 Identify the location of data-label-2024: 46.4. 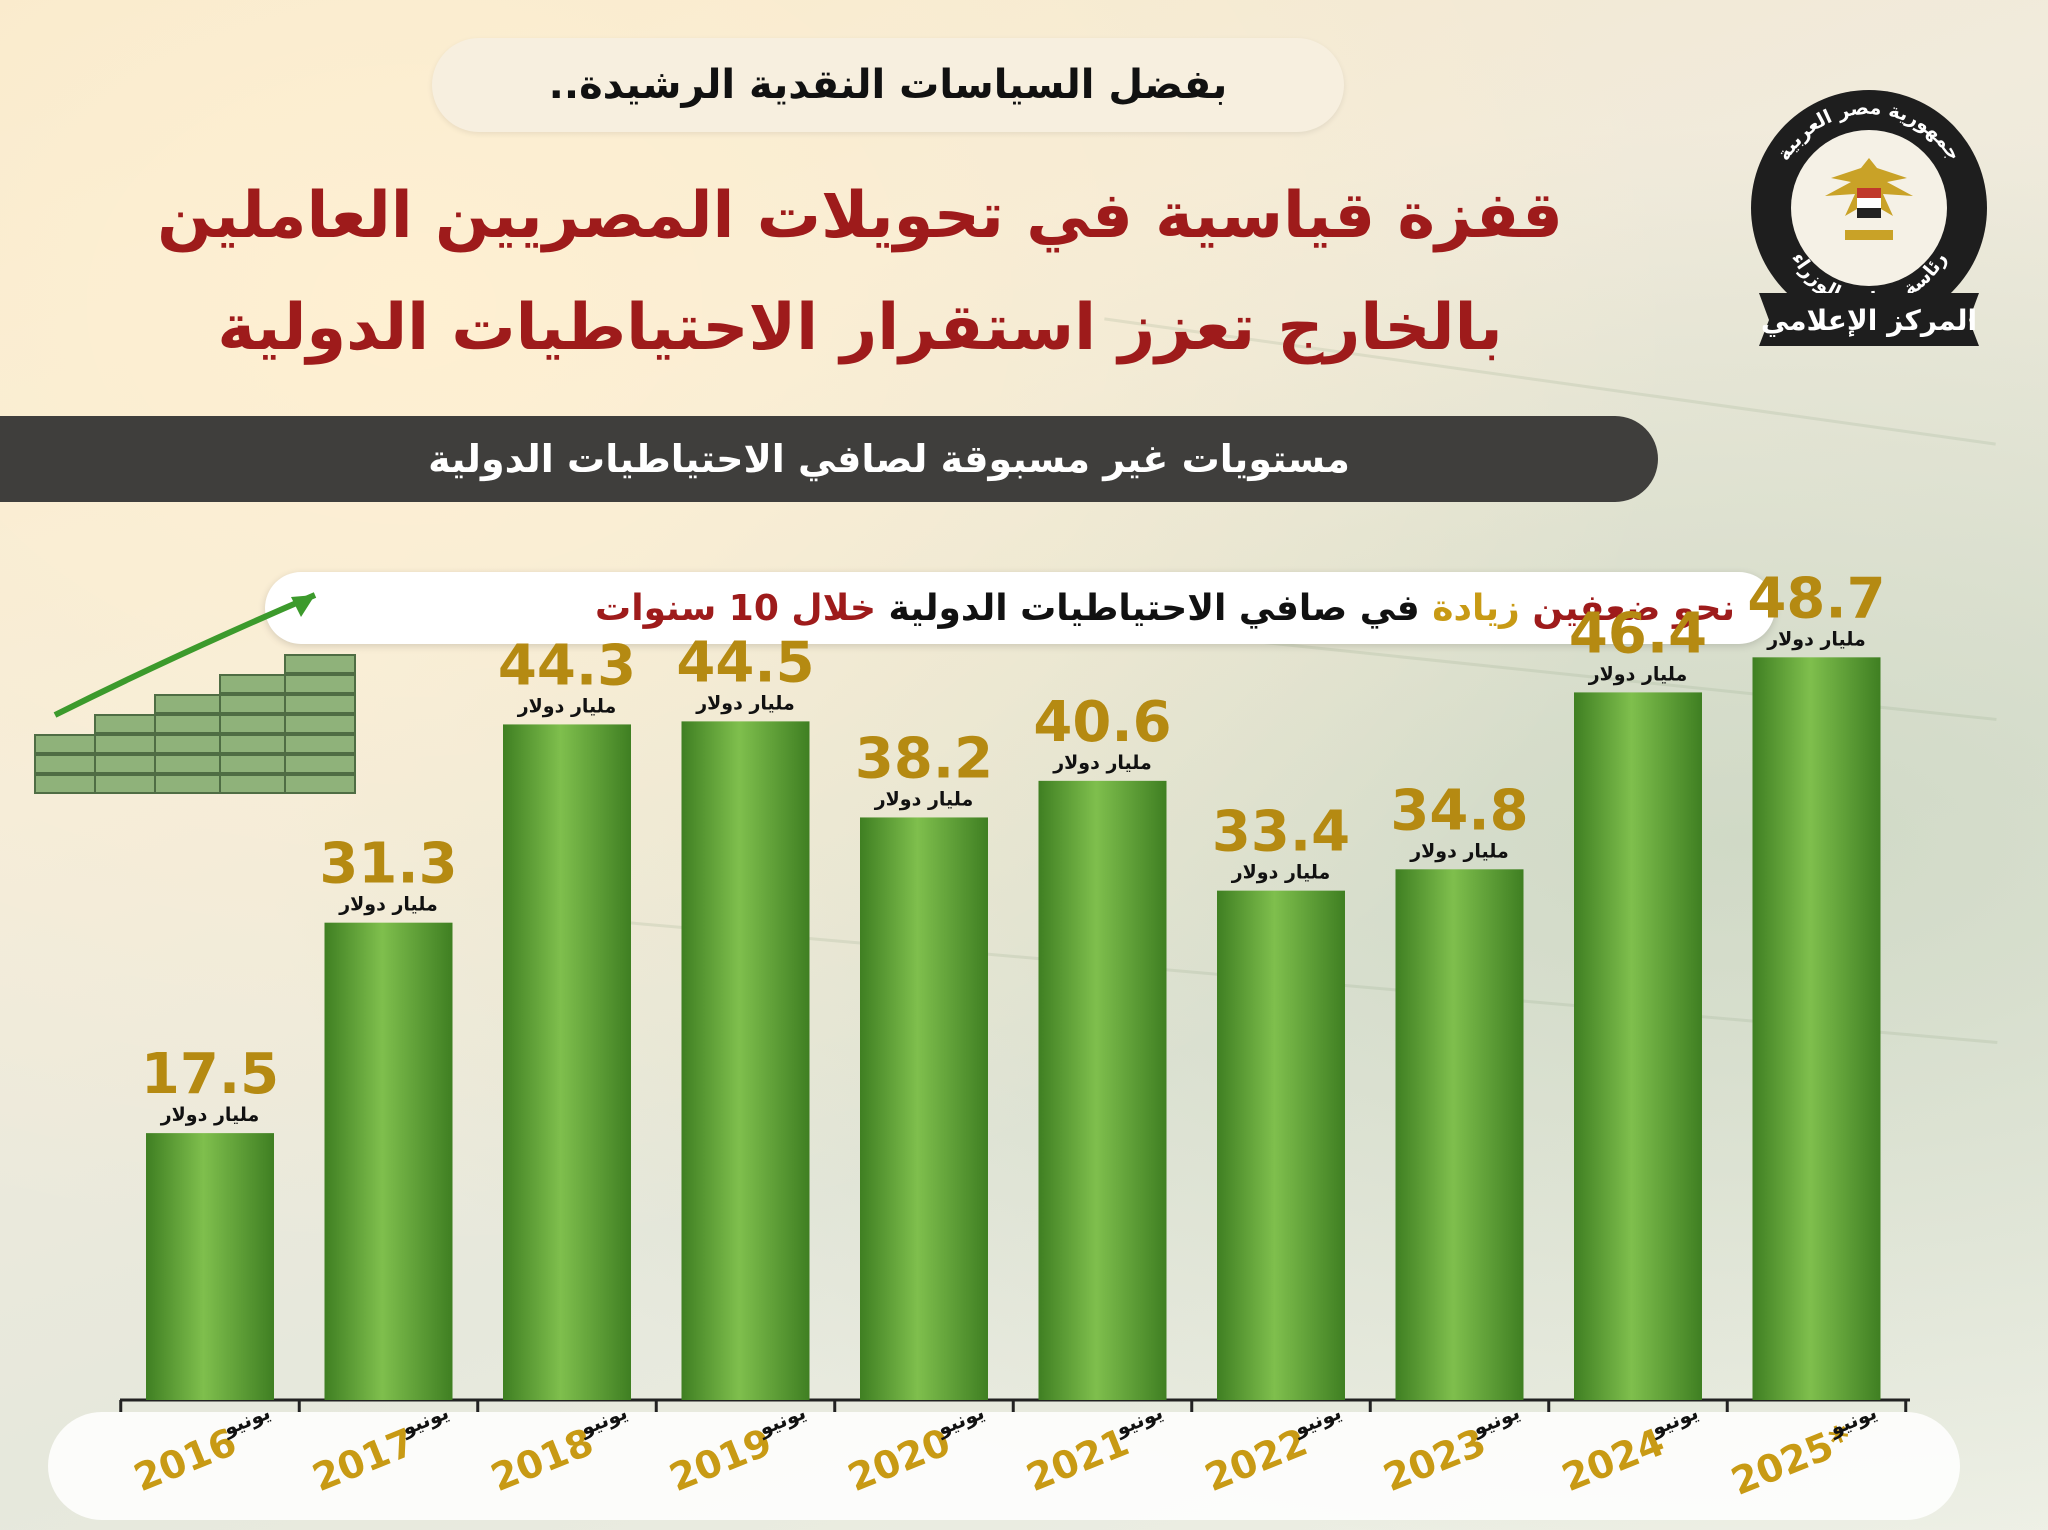
(1638, 633).